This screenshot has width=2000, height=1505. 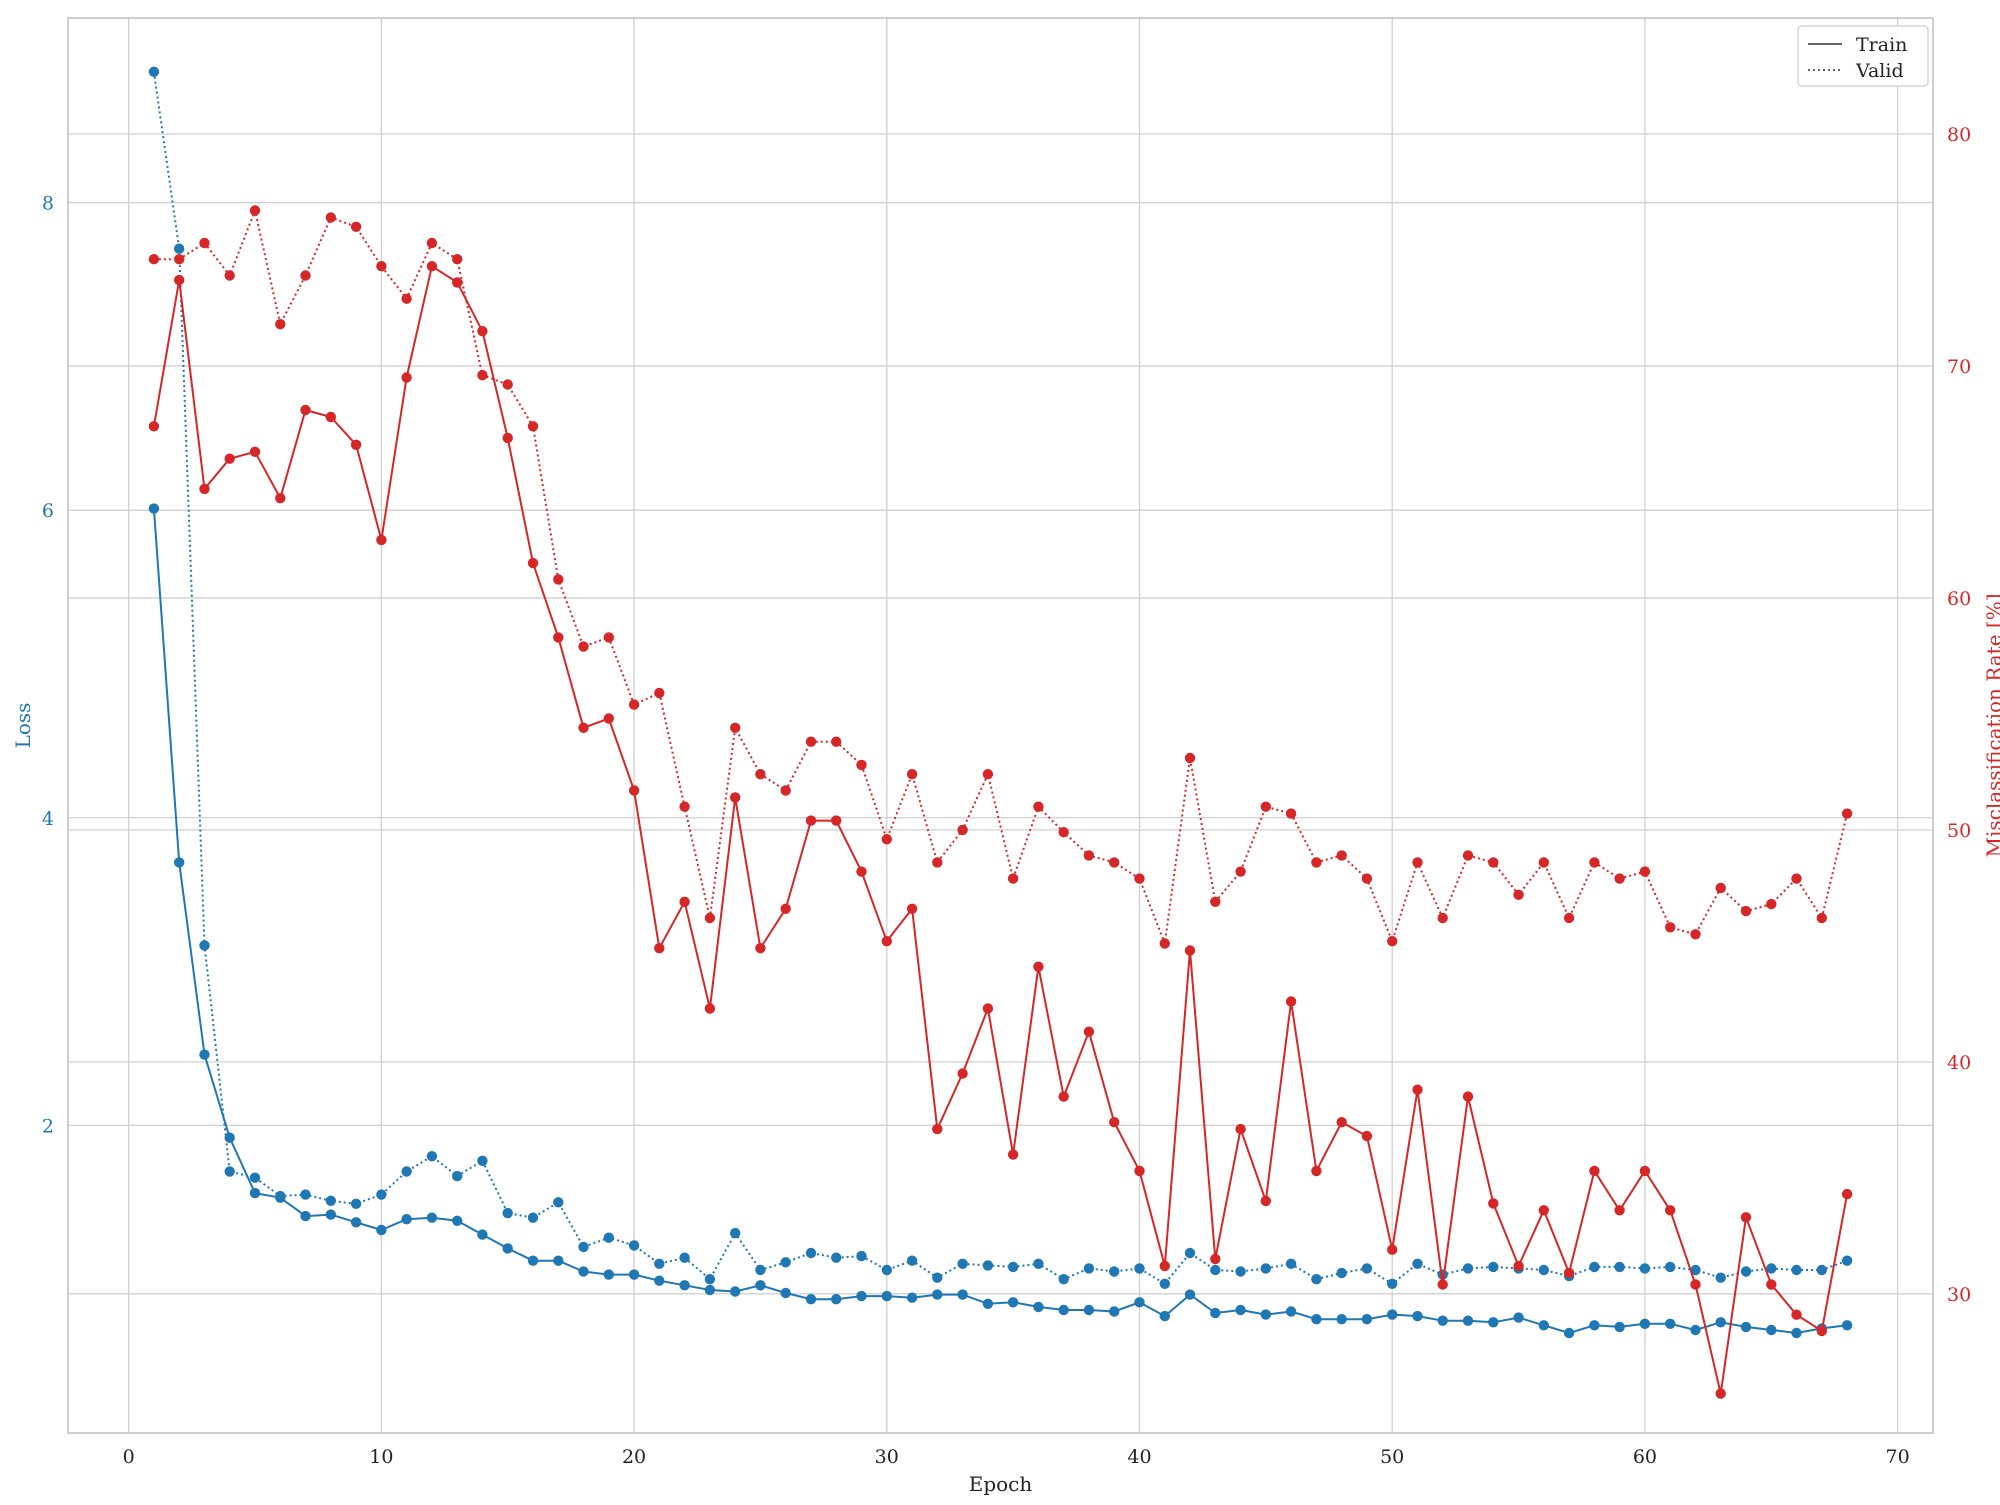 I want to click on legend-label-train: Train, so click(x=1881, y=45).